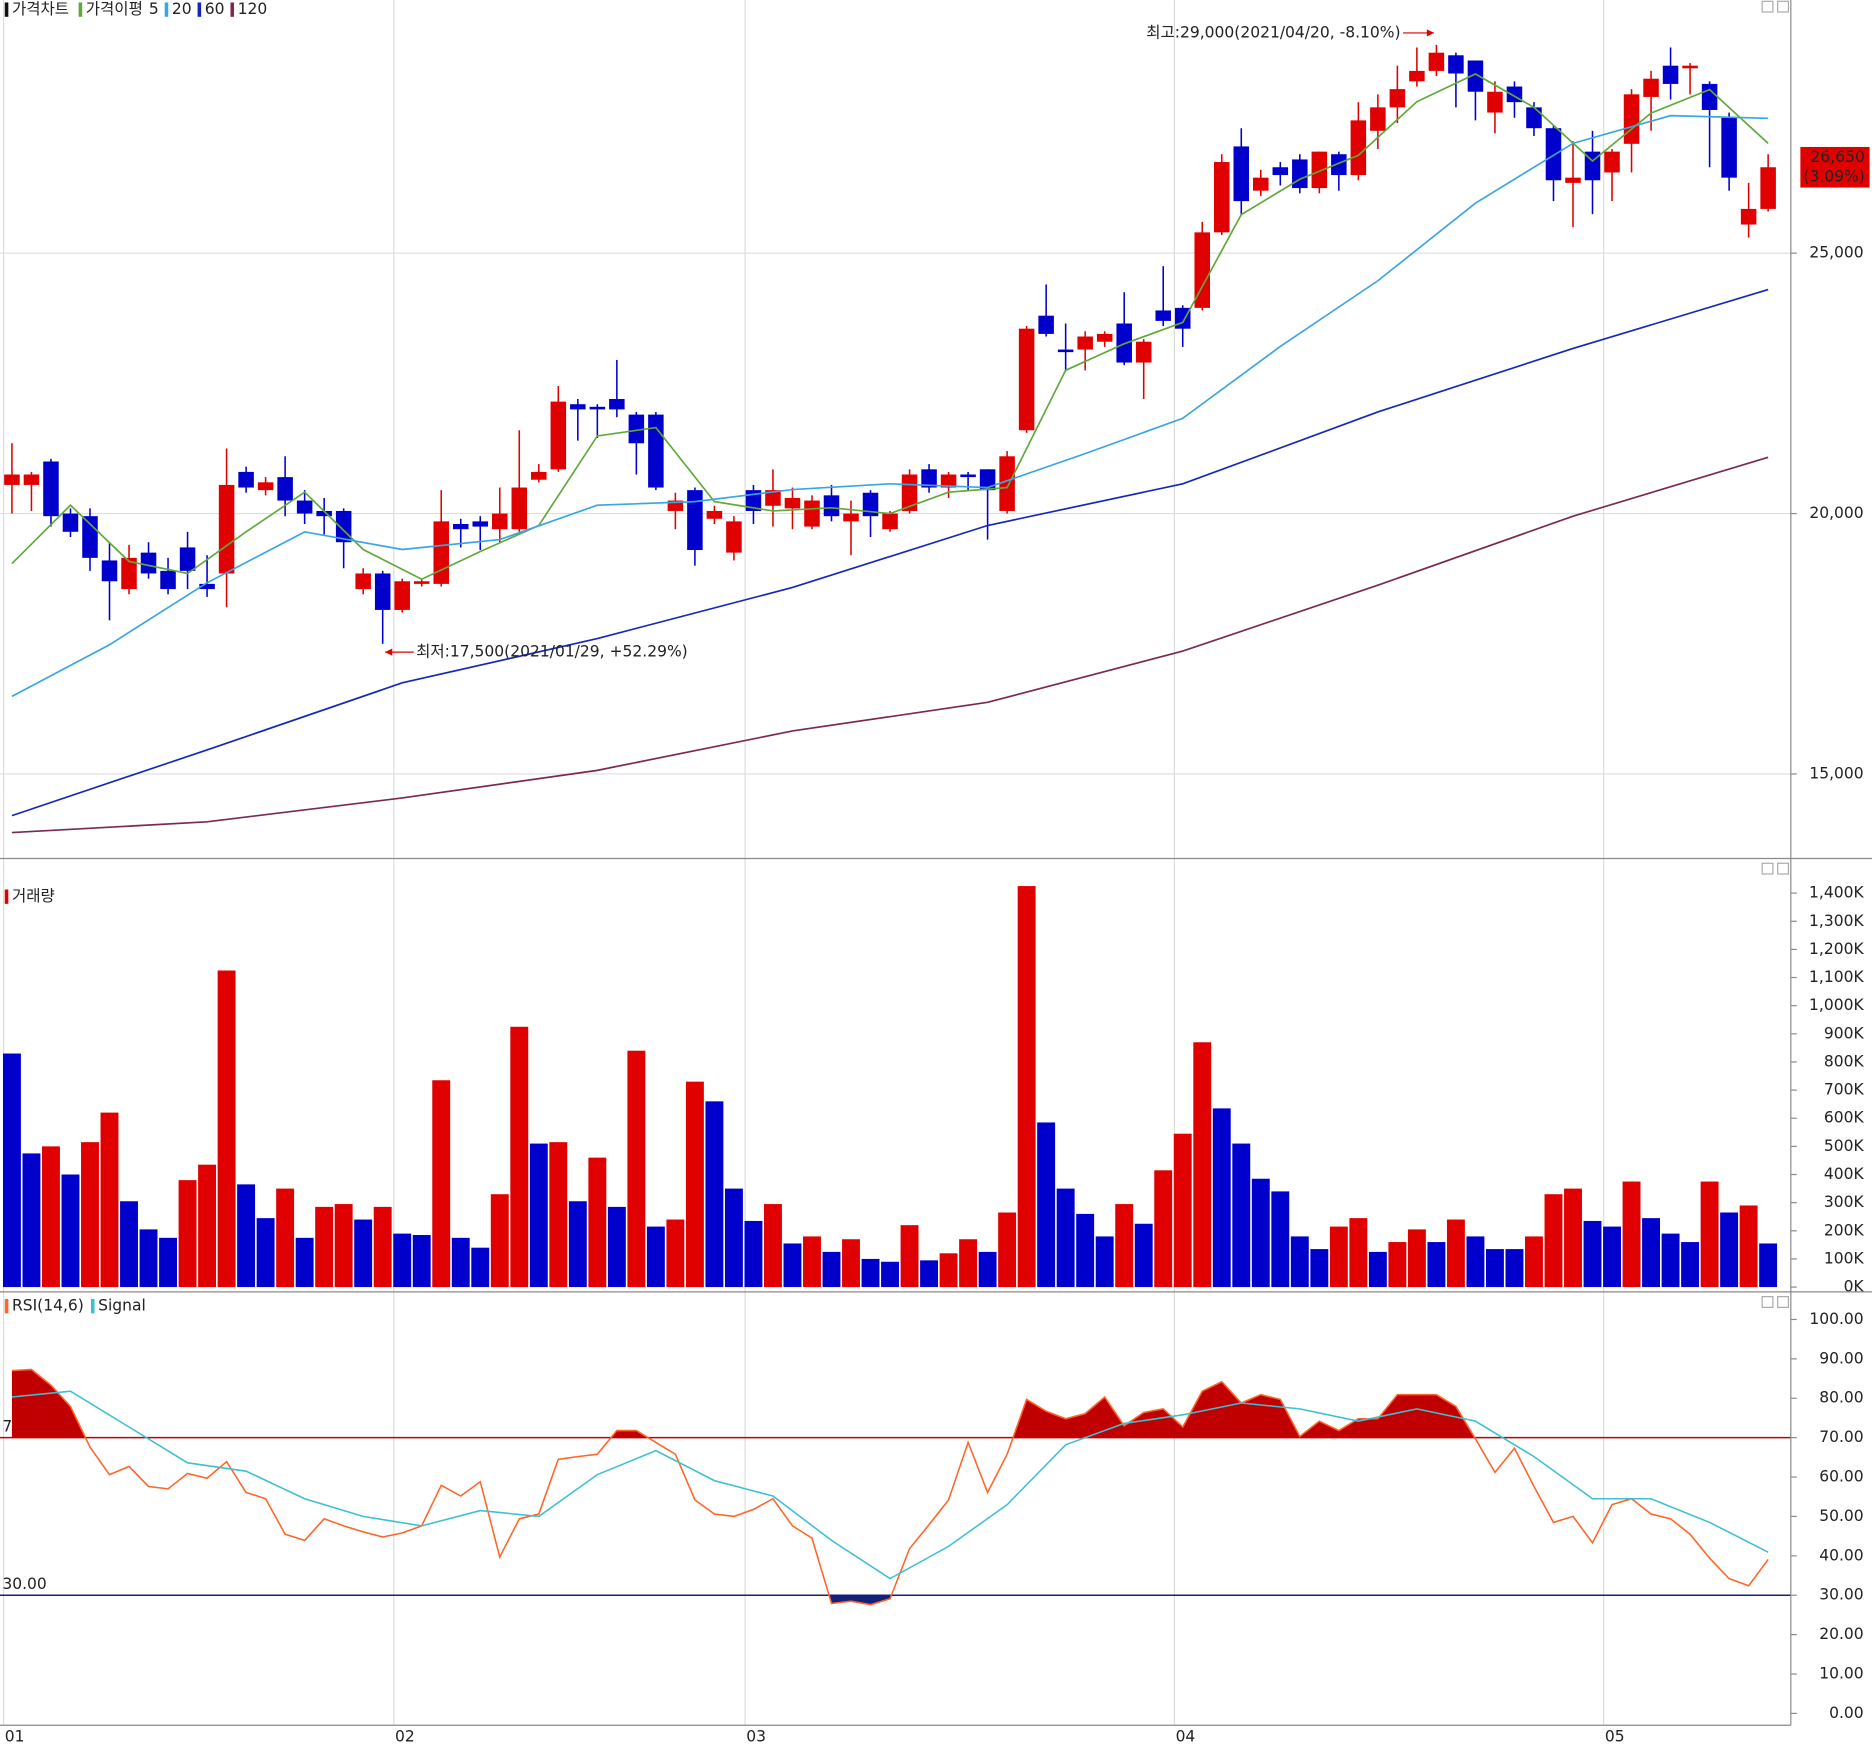  Describe the element at coordinates (1833, 176) in the screenshot. I see `last-change-label: (3.09%)` at that location.